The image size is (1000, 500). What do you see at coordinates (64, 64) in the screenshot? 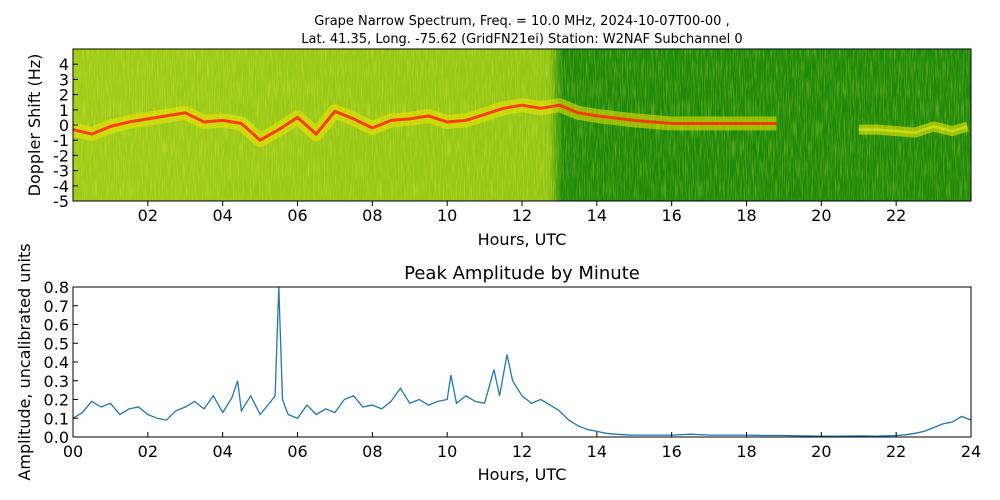
I see `spectrum-ytick-label: 4` at bounding box center [64, 64].